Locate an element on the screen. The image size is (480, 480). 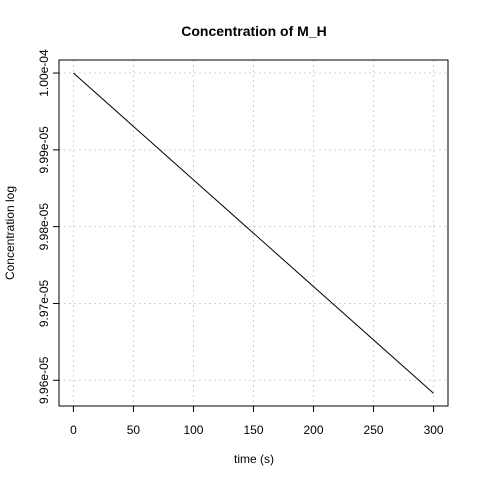
x-tick-label-3: 150 is located at coordinates (253, 430).